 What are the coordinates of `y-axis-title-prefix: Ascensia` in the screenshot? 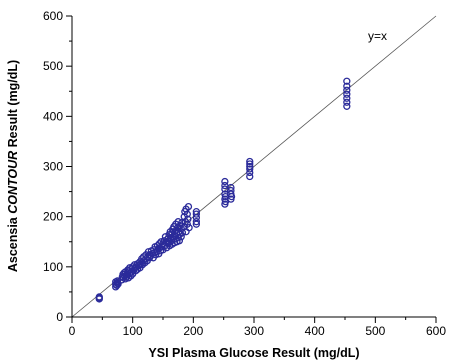 It's located at (13, 243).